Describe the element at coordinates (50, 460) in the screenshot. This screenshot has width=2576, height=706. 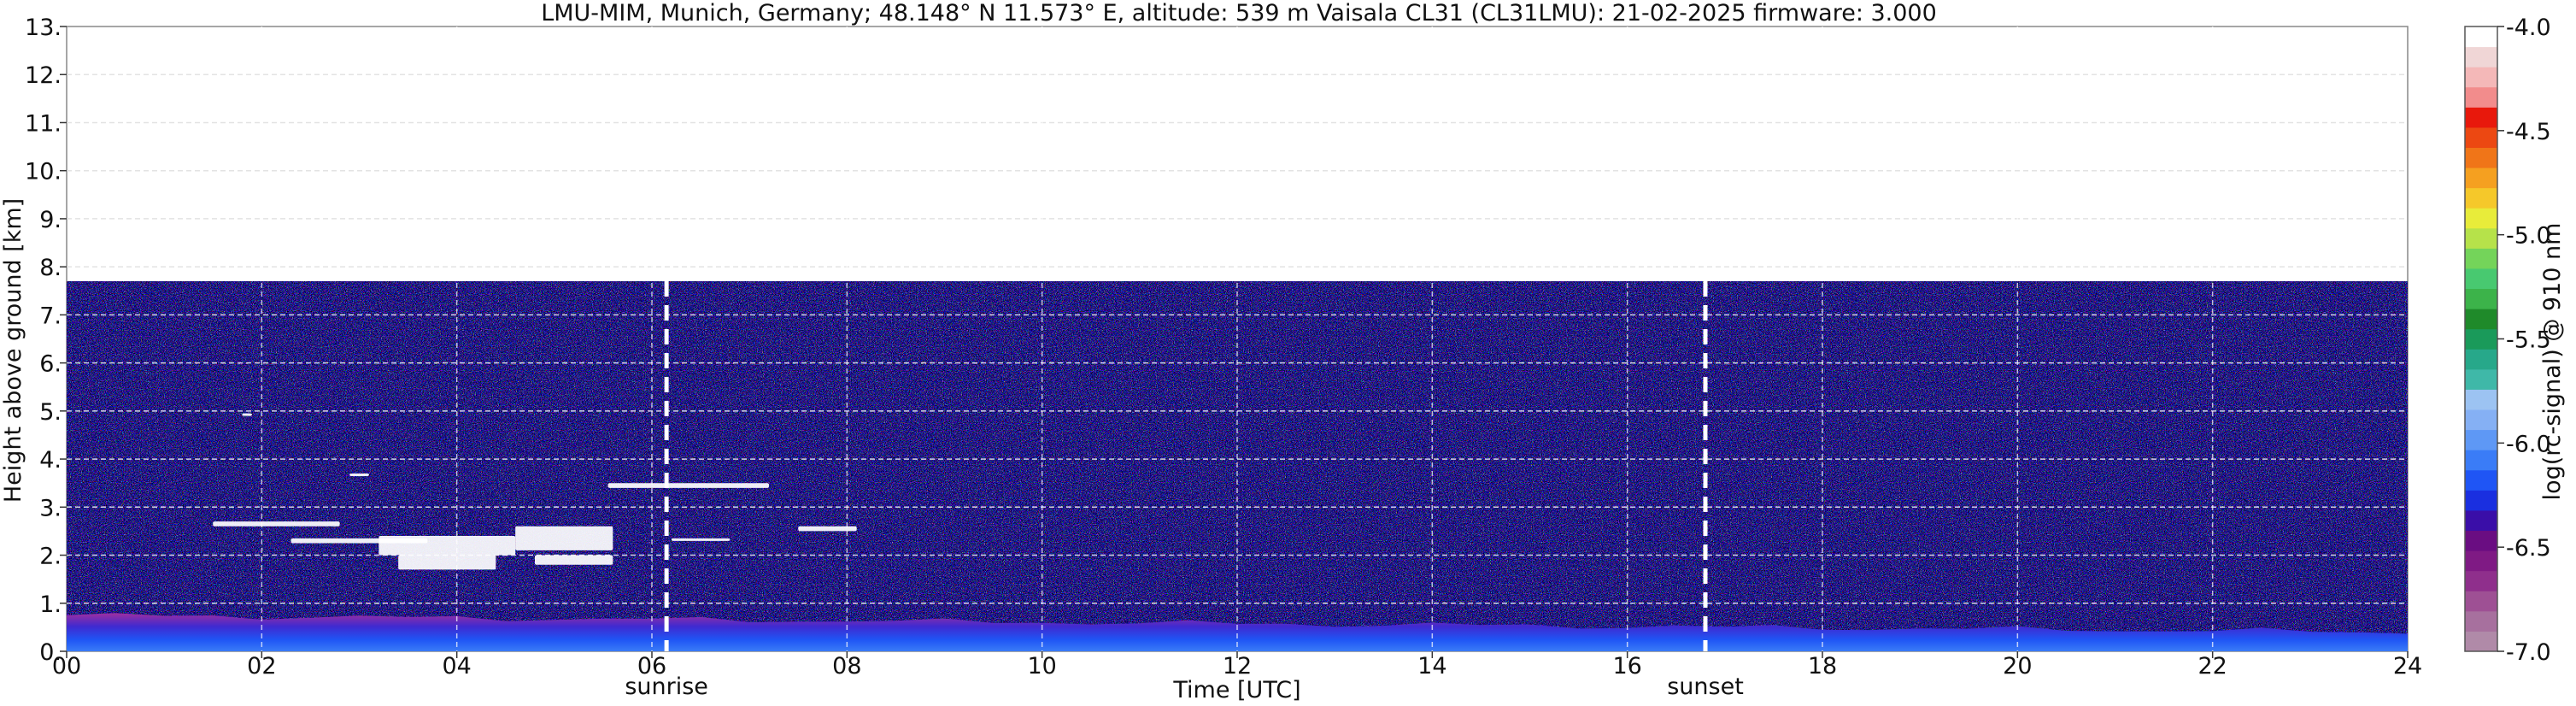
I see `y-tick-label: 4.` at that location.